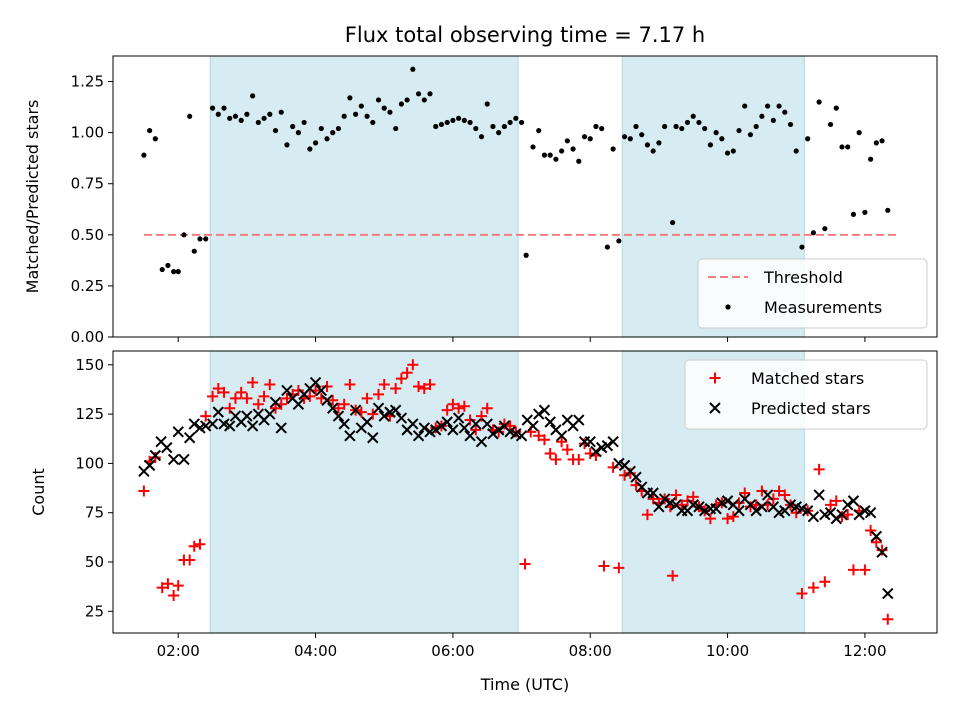 This screenshot has height=720, width=960. I want to click on x-tick-label: 10:00, so click(727, 651).